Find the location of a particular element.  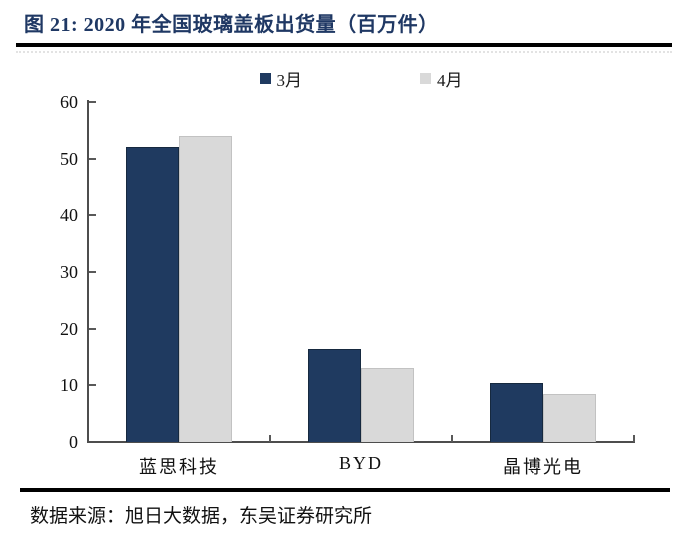

title-divider-dotted is located at coordinates (344, 52).